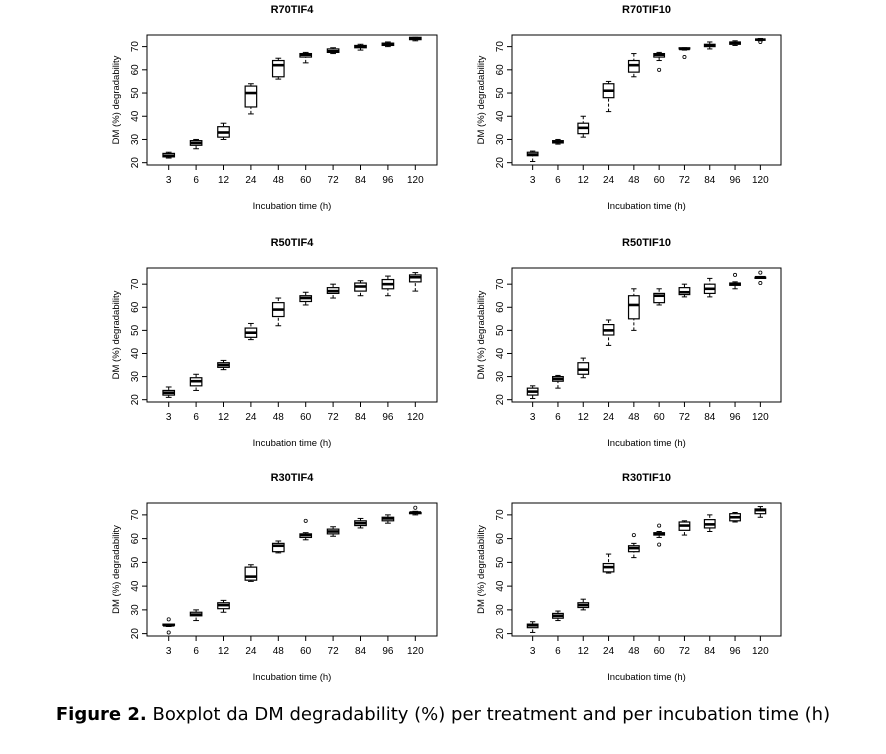  What do you see at coordinates (293, 243) in the screenshot?
I see `chart-title: R50TIF4` at bounding box center [293, 243].